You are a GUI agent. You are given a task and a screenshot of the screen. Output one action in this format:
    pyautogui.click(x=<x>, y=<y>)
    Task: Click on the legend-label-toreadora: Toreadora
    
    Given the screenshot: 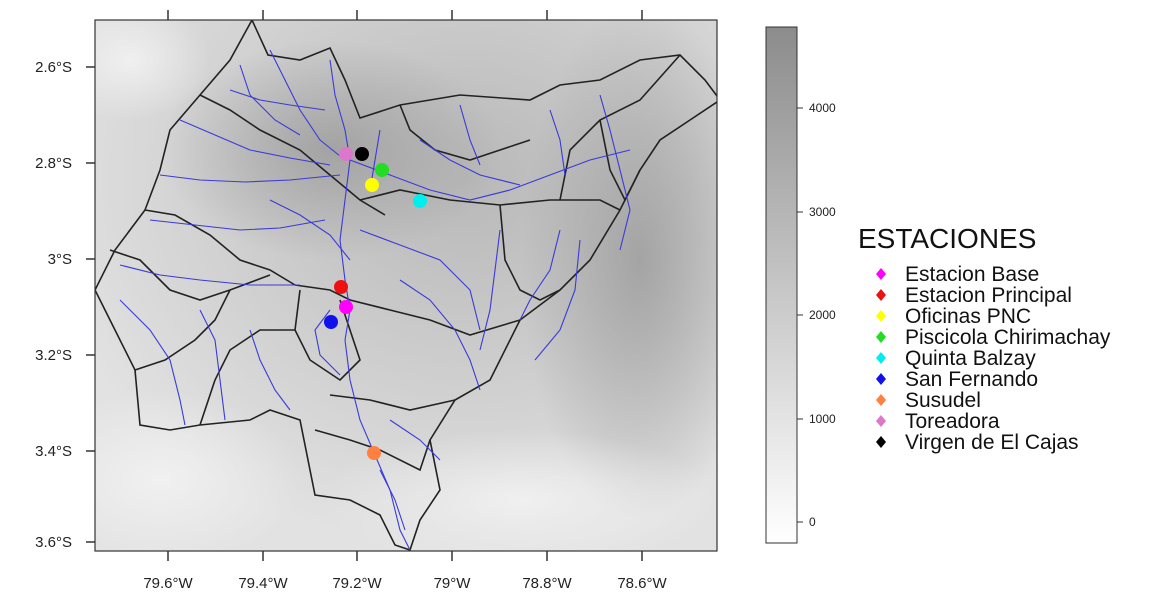 What is the action you would take?
    pyautogui.click(x=952, y=421)
    